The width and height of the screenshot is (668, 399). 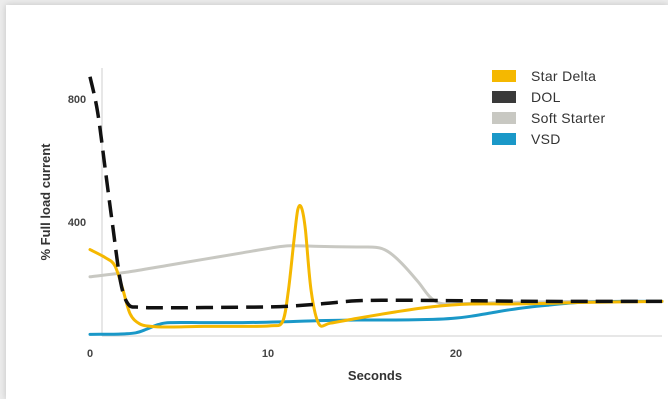 I want to click on legend-label-vsd: VSD, so click(x=546, y=139).